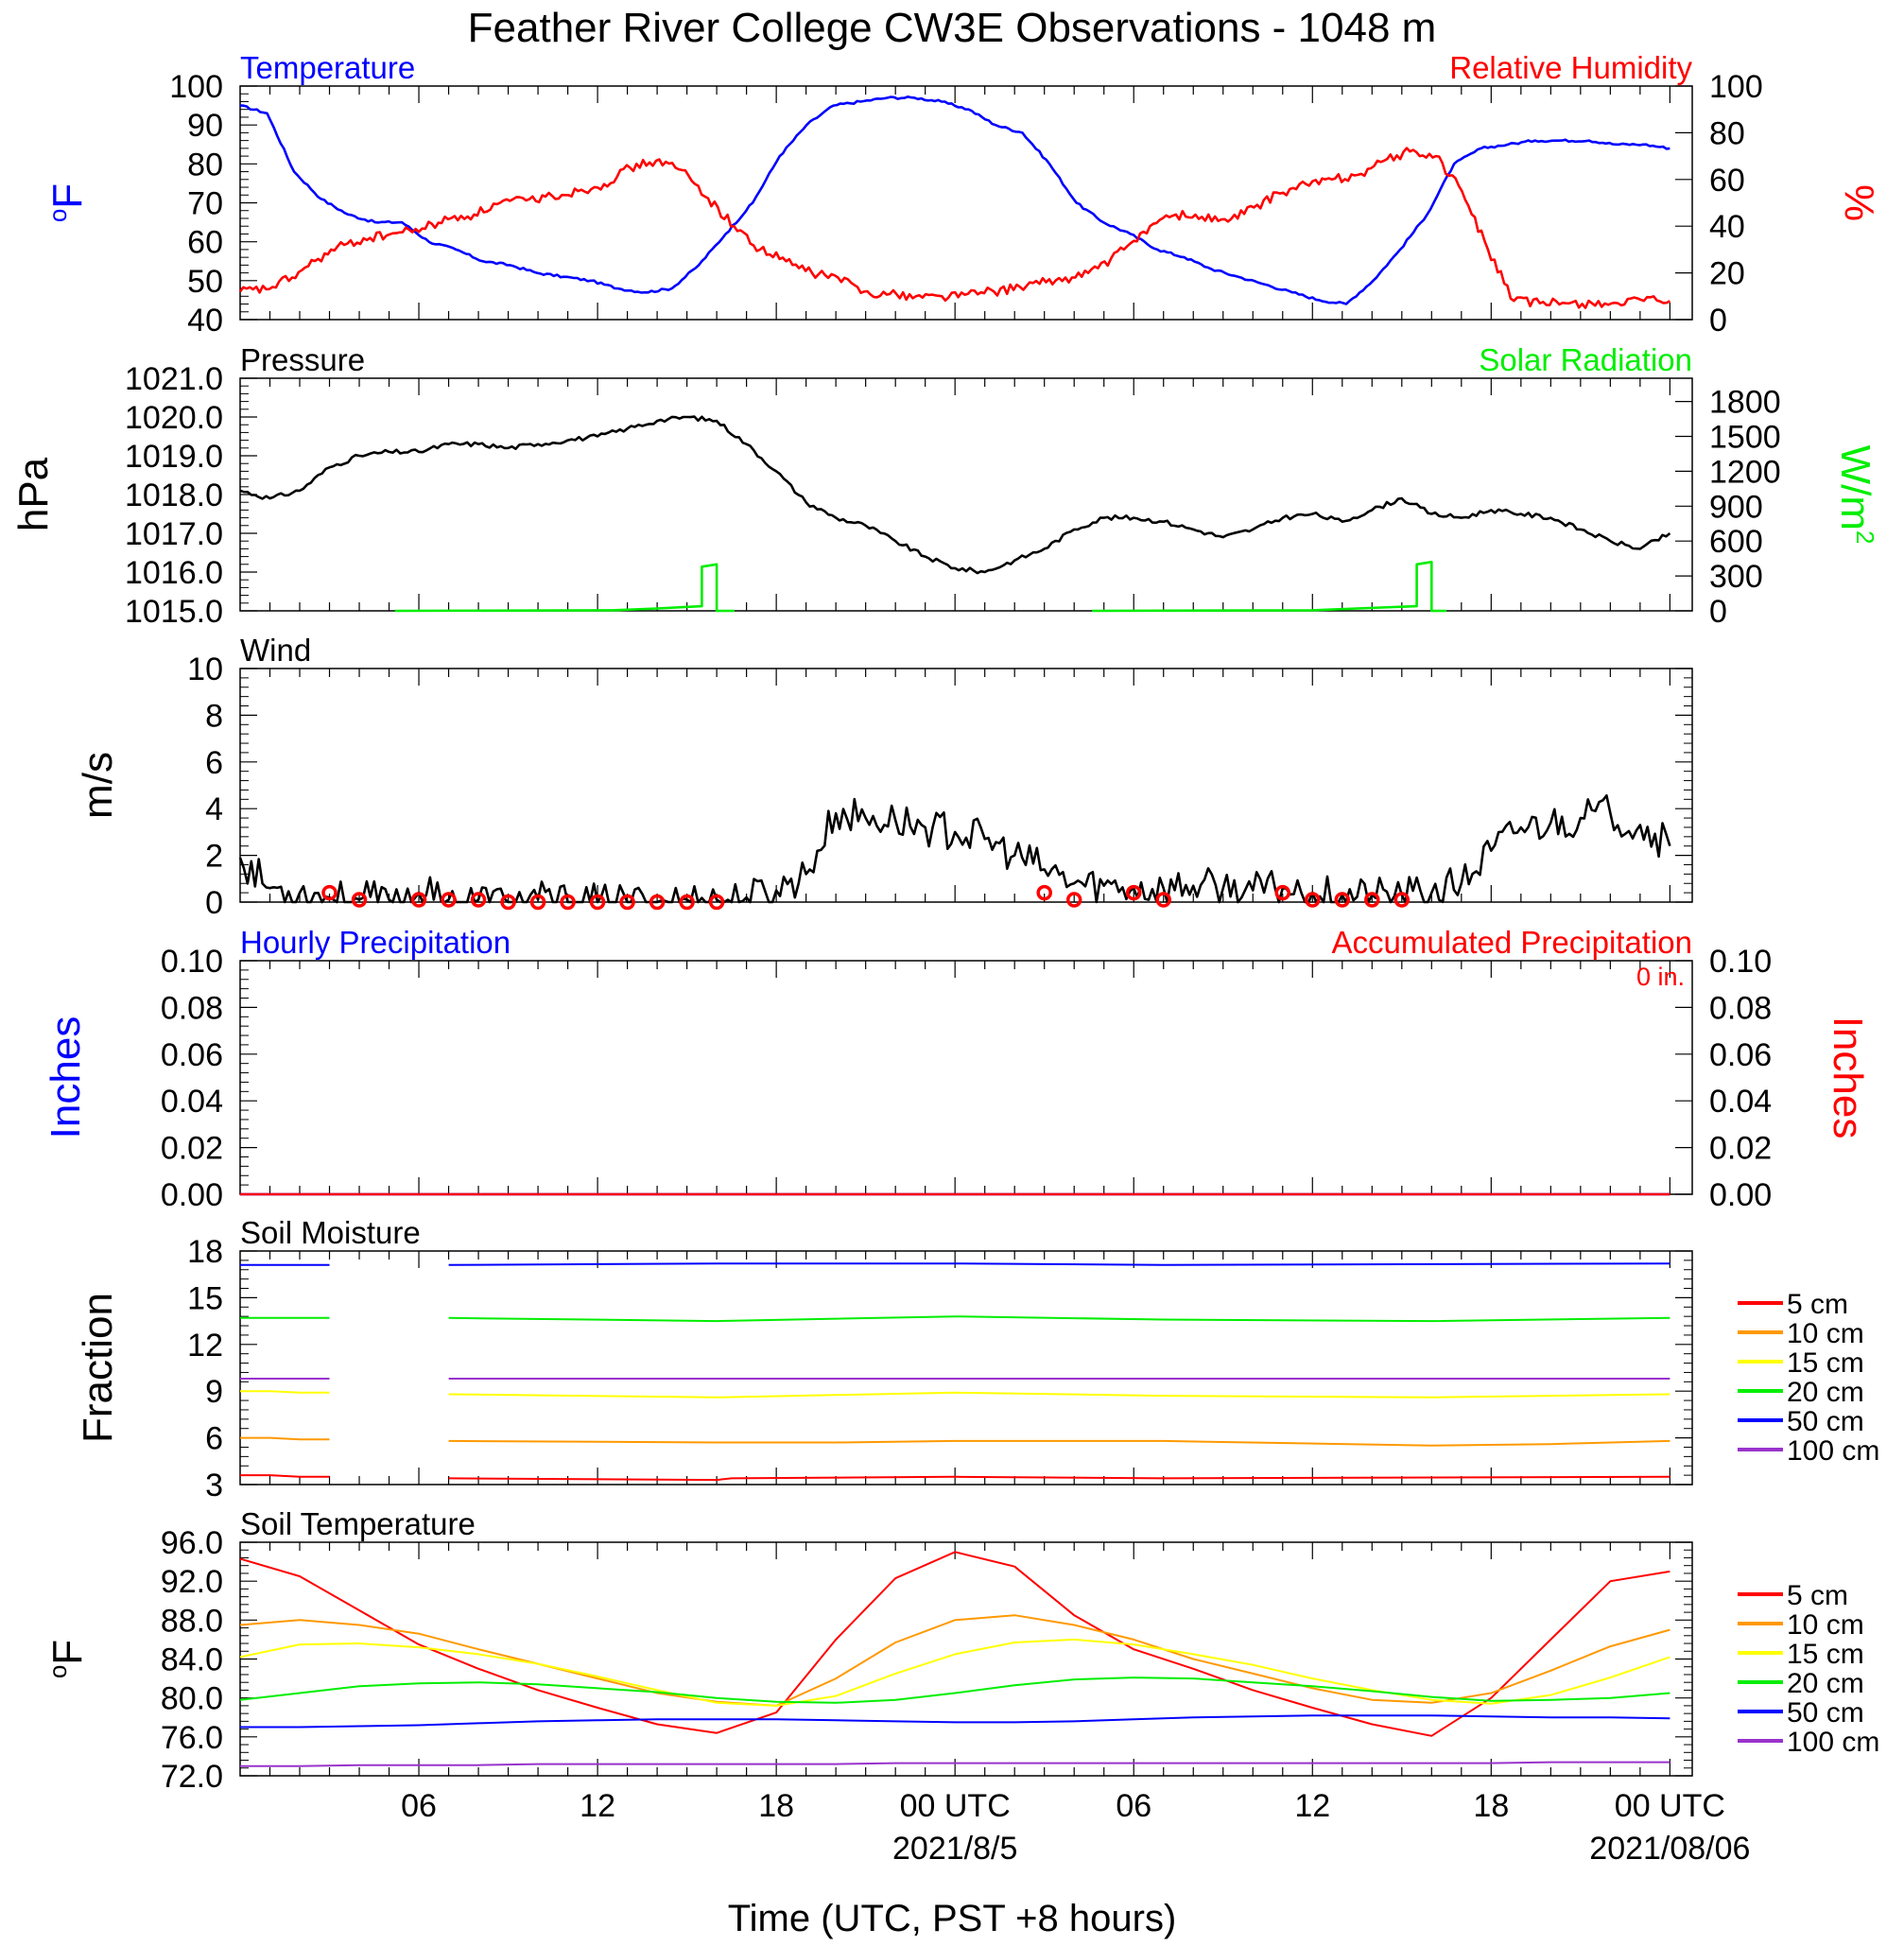 The width and height of the screenshot is (1904, 1946). Describe the element at coordinates (1826, 1392) in the screenshot. I see `legend-label: 20 cm` at that location.